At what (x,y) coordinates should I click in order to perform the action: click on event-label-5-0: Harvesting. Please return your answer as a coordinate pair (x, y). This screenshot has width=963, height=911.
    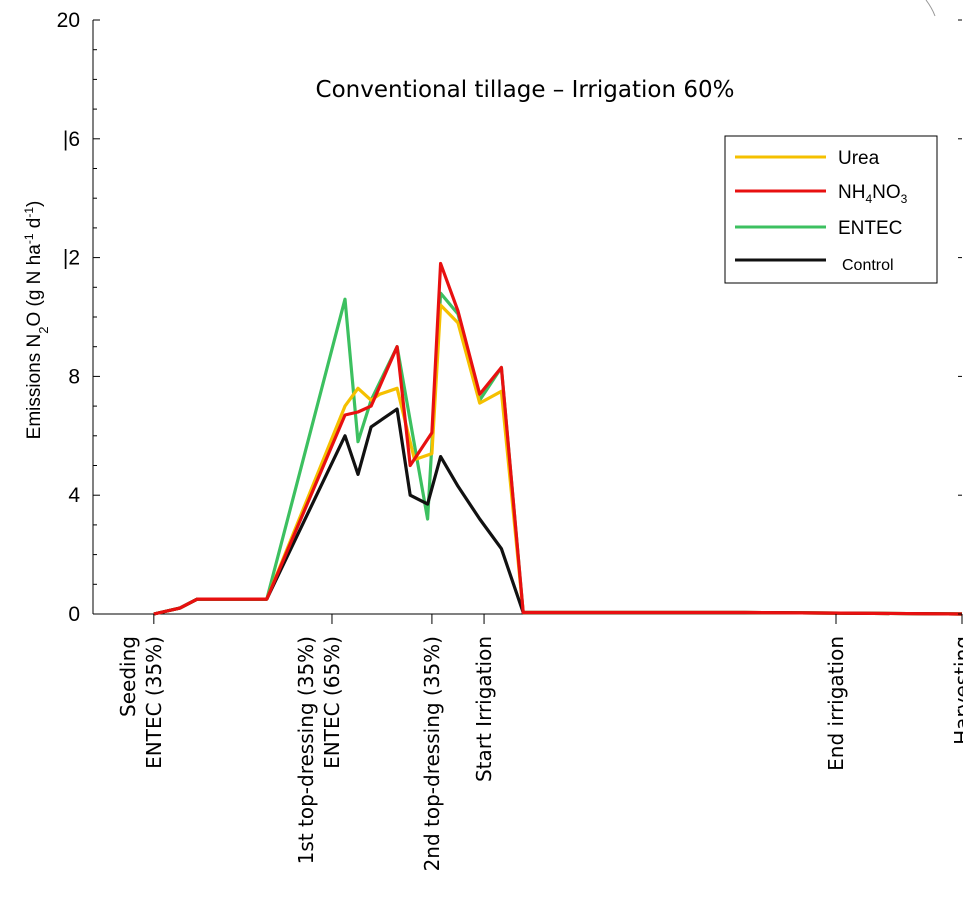
    Looking at the image, I should click on (956, 690).